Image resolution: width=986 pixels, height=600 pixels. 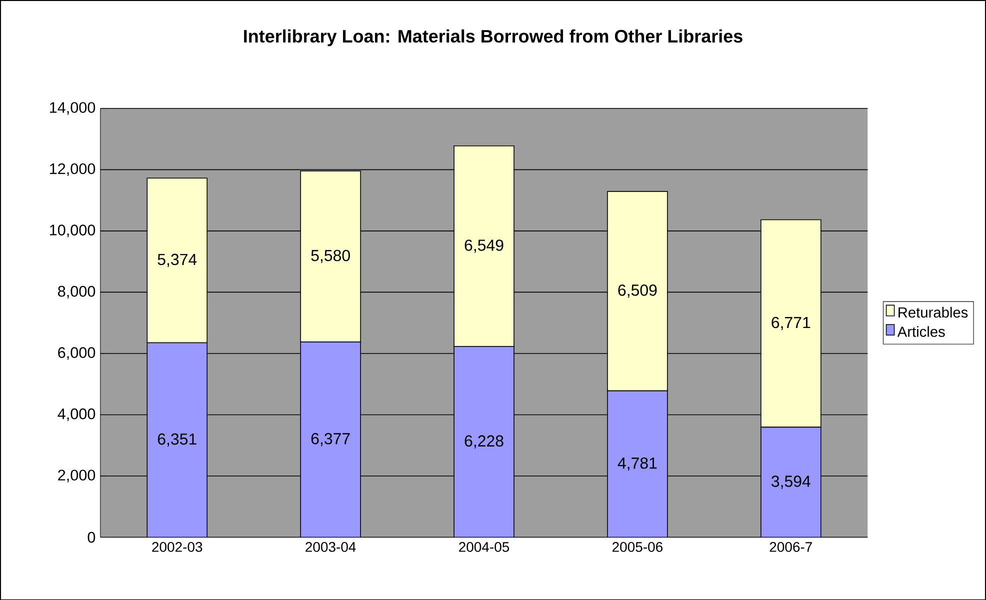 I want to click on data-label: 6,771, so click(x=791, y=323).